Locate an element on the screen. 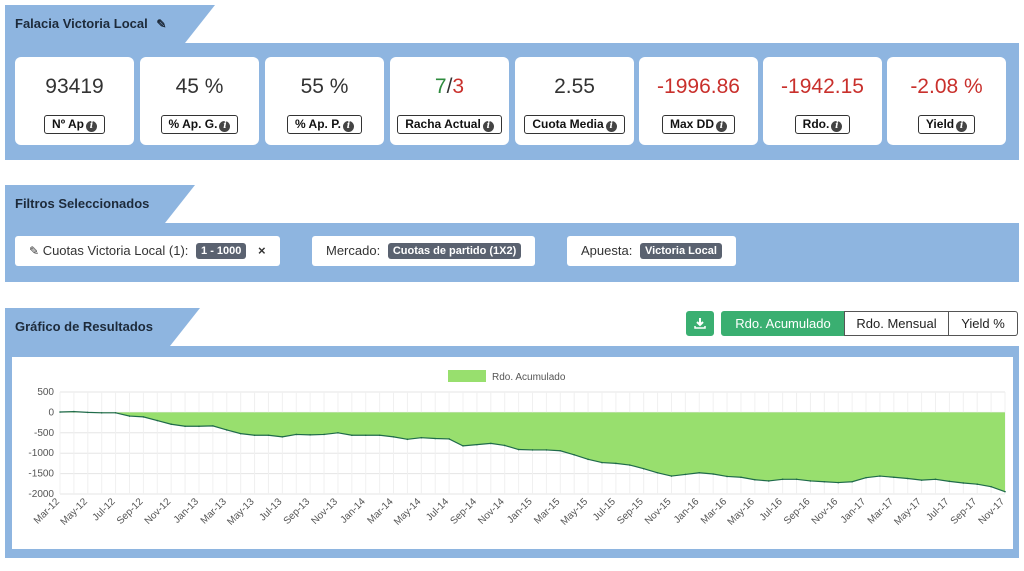 The height and width of the screenshot is (571, 1024). stat-avg-odds: 2.55 Cuota Media i is located at coordinates (574, 101).